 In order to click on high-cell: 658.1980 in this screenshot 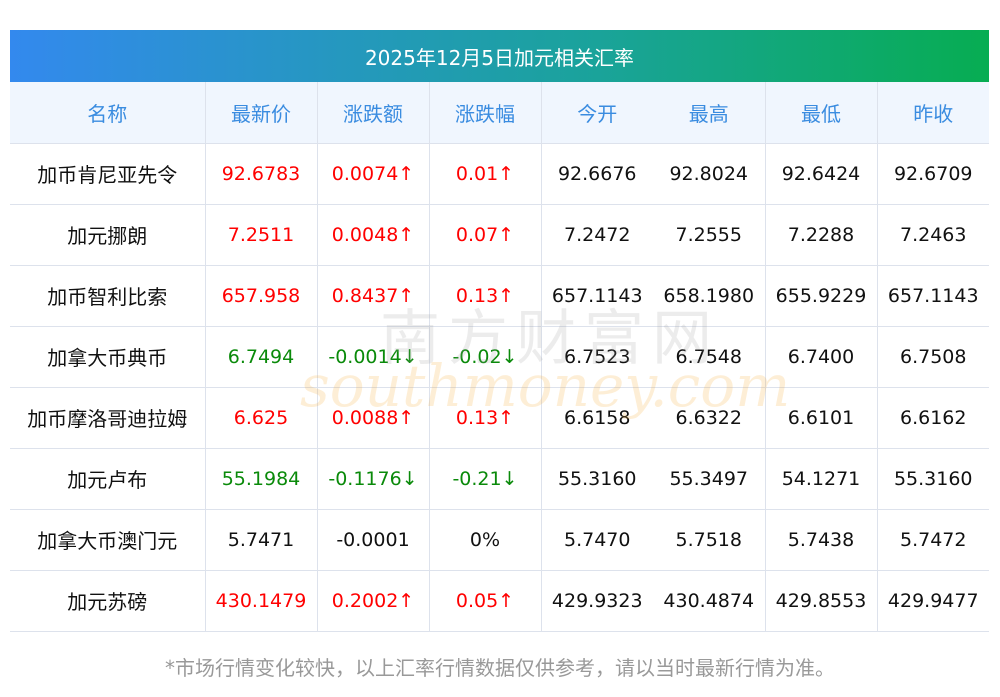, I will do `click(709, 296)`.